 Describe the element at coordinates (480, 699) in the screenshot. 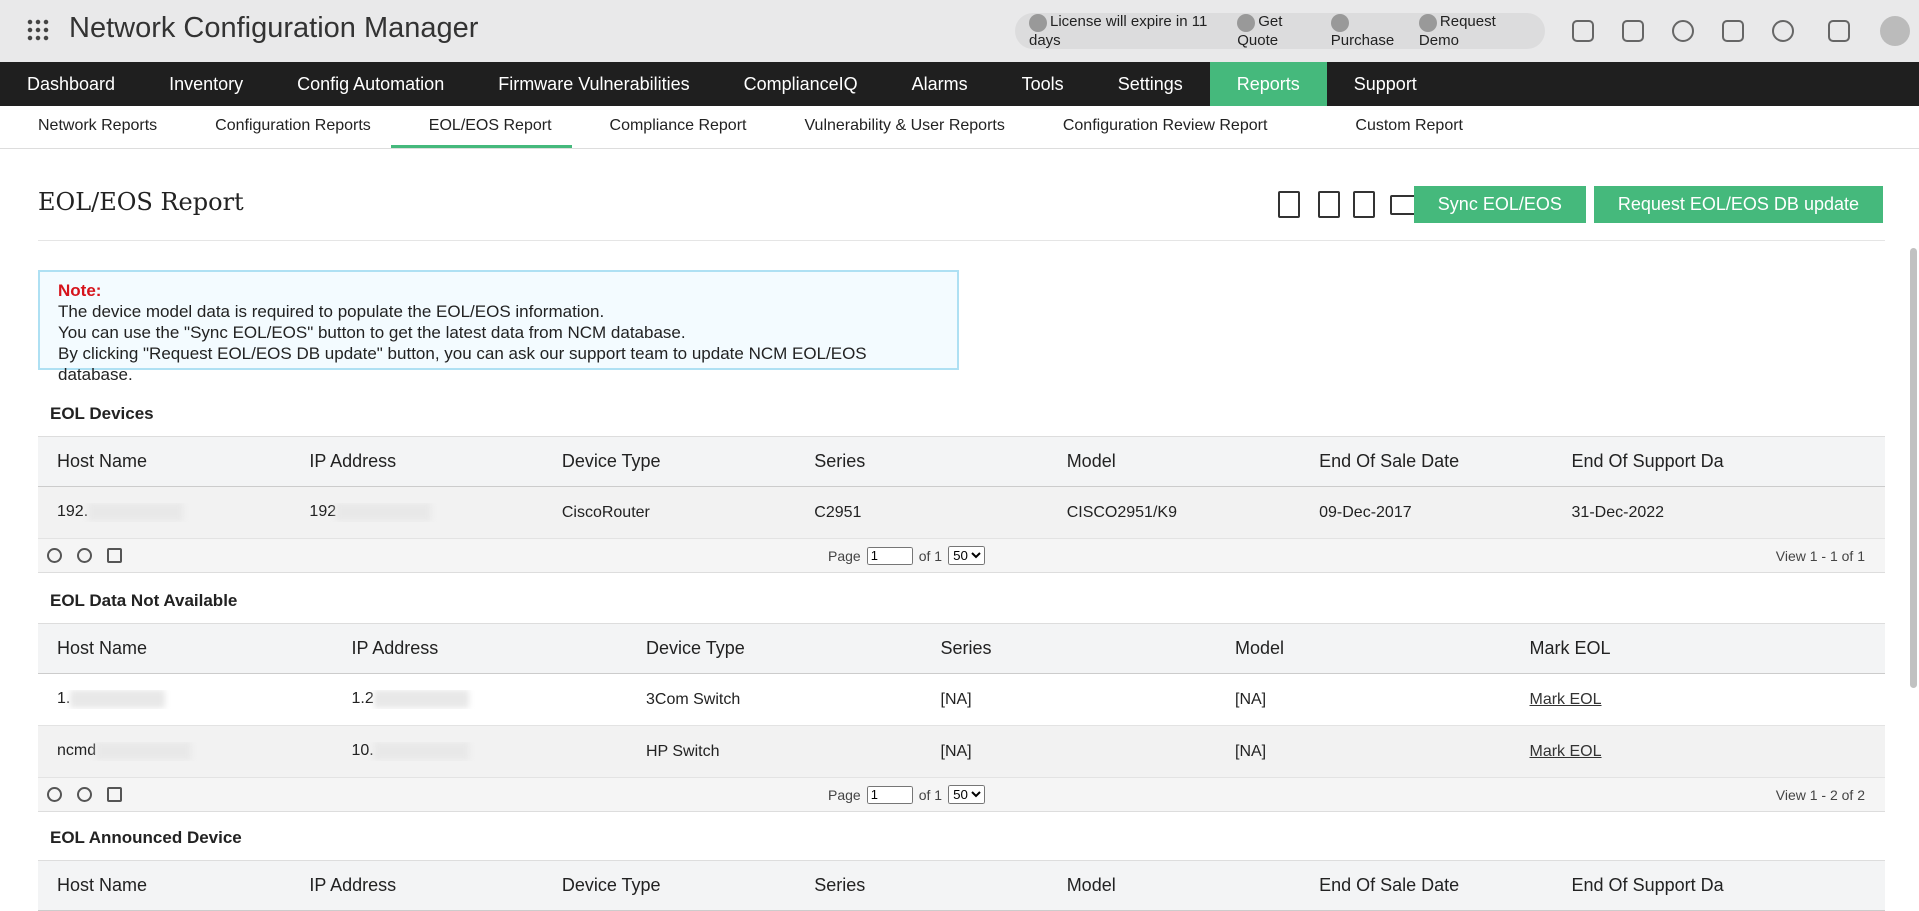

I see `cell: 1.2` at that location.